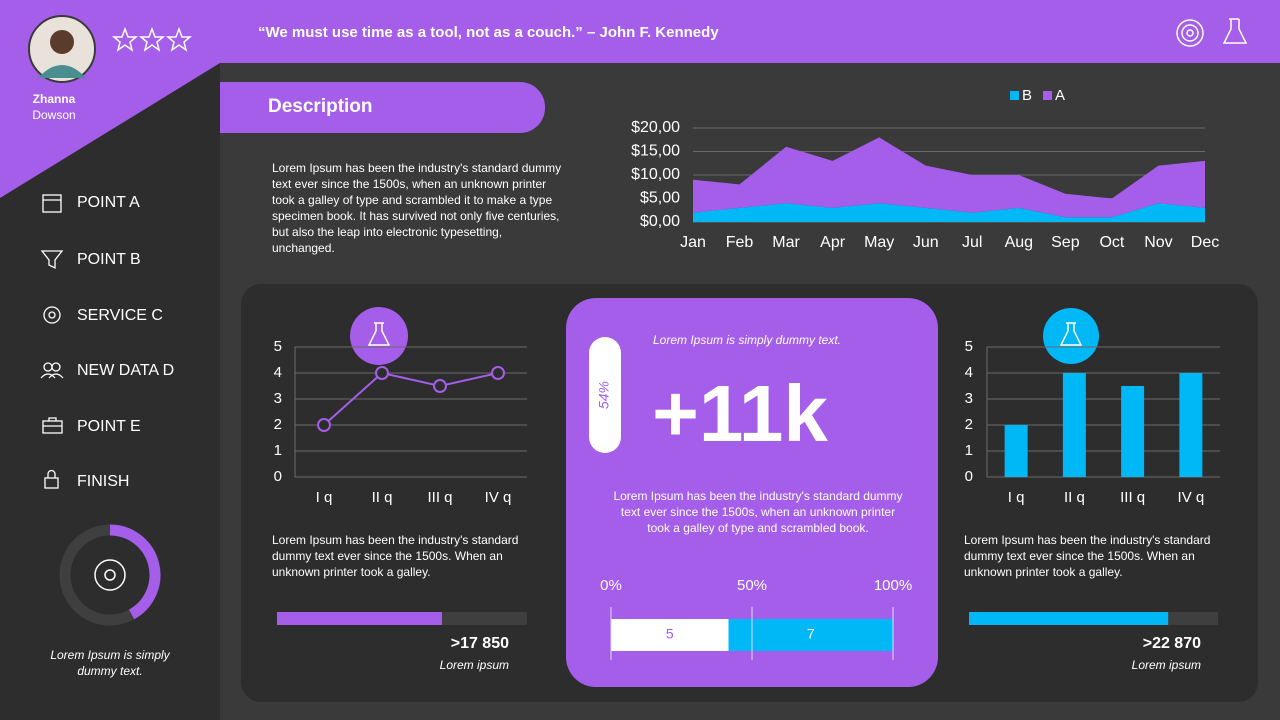  I want to click on area, so click(949, 177).